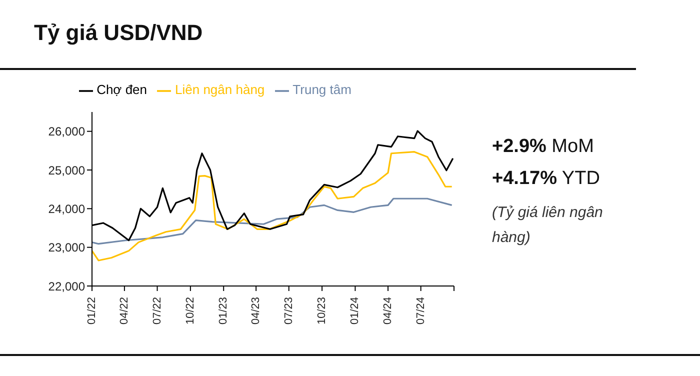  Describe the element at coordinates (157, 311) in the screenshot. I see `x-tick-label: 07/22` at that location.